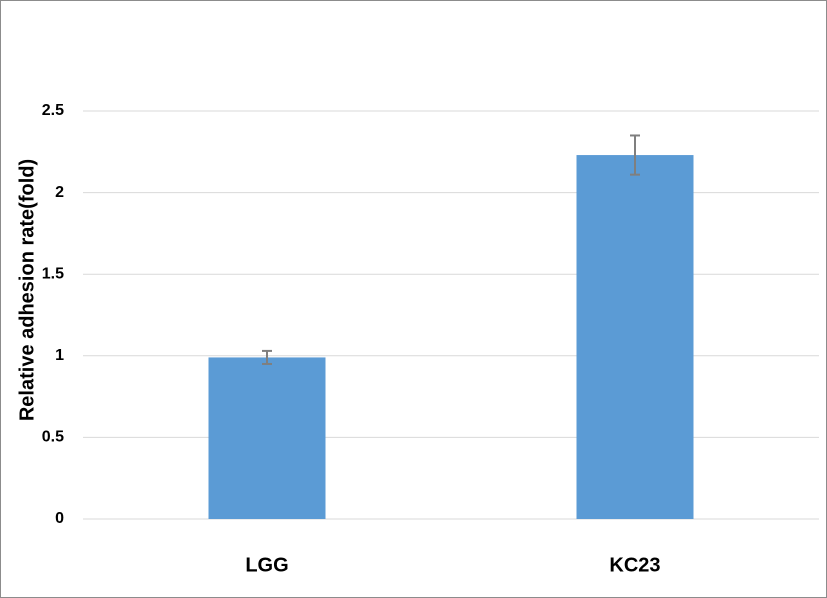 The image size is (827, 598). Describe the element at coordinates (634, 565) in the screenshot. I see `x-tick-label: KC23` at that location.